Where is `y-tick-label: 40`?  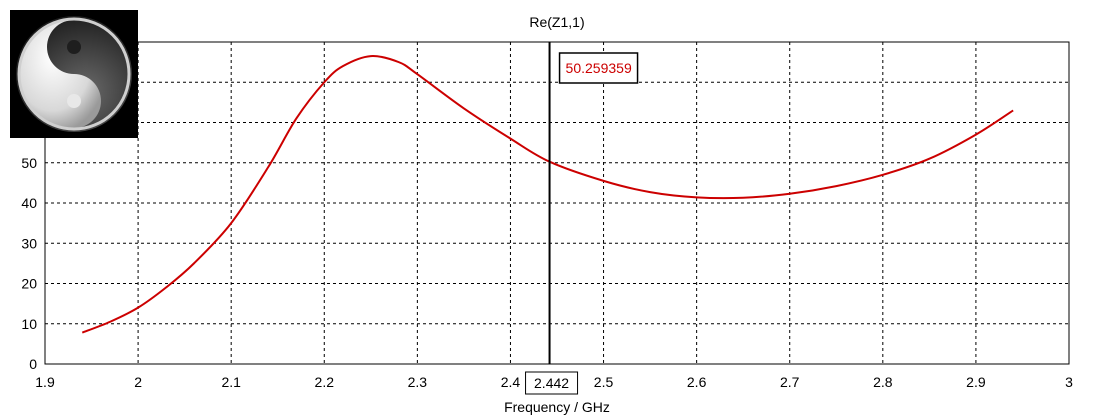
y-tick-label: 40 is located at coordinates (29, 203).